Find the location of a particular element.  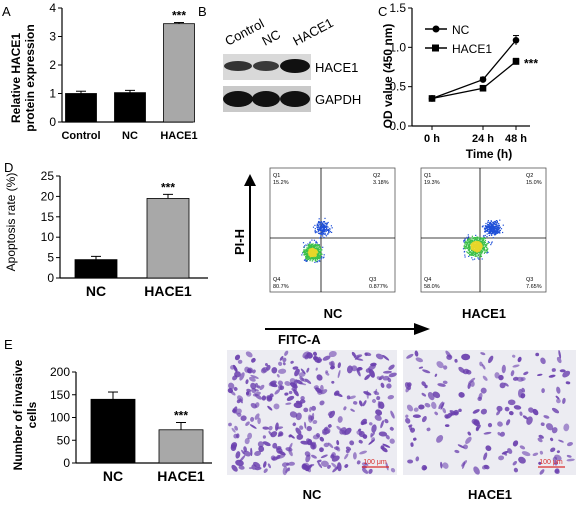

bar-control is located at coordinates (81, 108).